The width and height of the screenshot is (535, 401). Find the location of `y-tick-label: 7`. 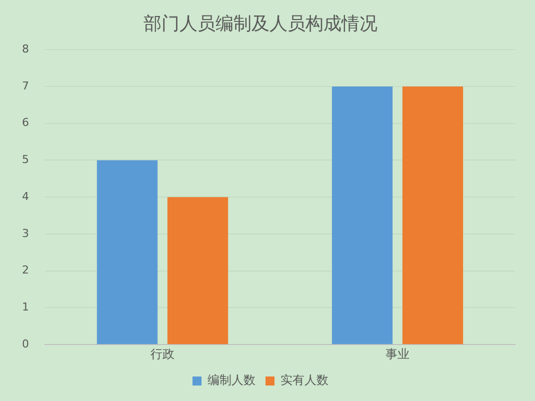

y-tick-label: 7 is located at coordinates (25, 85).